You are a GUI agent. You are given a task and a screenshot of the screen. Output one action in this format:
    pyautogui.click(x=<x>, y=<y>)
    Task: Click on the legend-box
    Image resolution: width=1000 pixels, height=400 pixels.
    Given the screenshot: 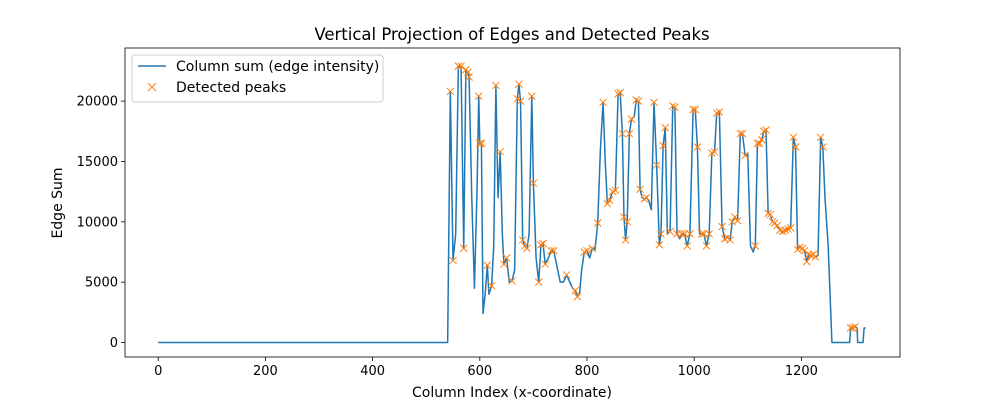 What is the action you would take?
    pyautogui.click(x=257, y=78)
    